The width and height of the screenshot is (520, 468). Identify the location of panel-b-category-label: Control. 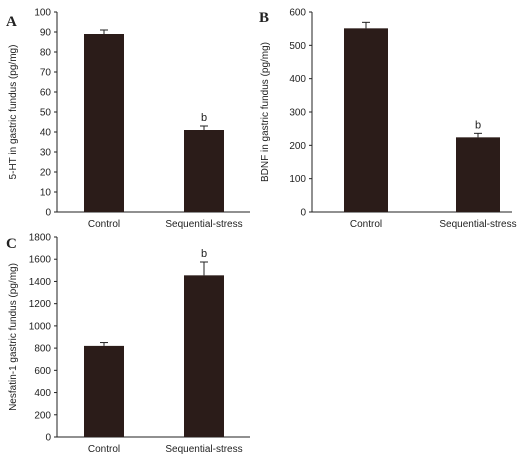
(366, 224).